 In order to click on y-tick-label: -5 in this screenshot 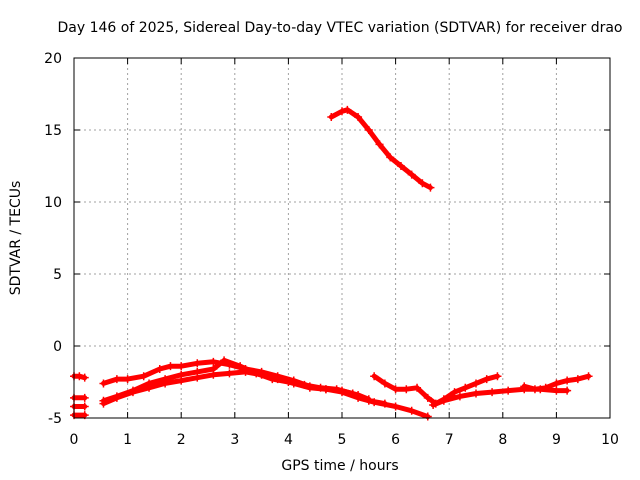, I will do `click(55, 419)`.